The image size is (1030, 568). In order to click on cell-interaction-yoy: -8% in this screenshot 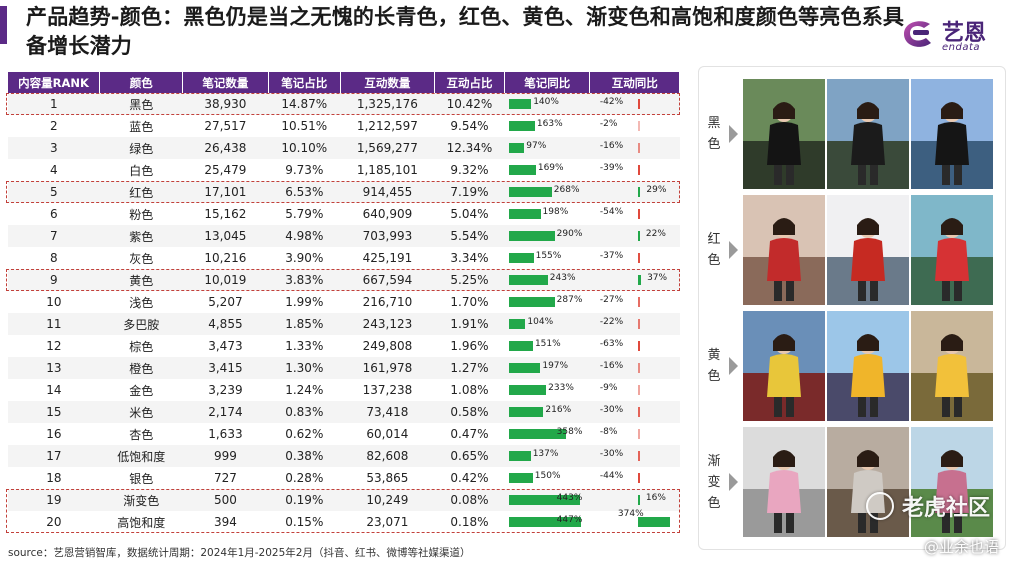, I will do `click(634, 434)`.